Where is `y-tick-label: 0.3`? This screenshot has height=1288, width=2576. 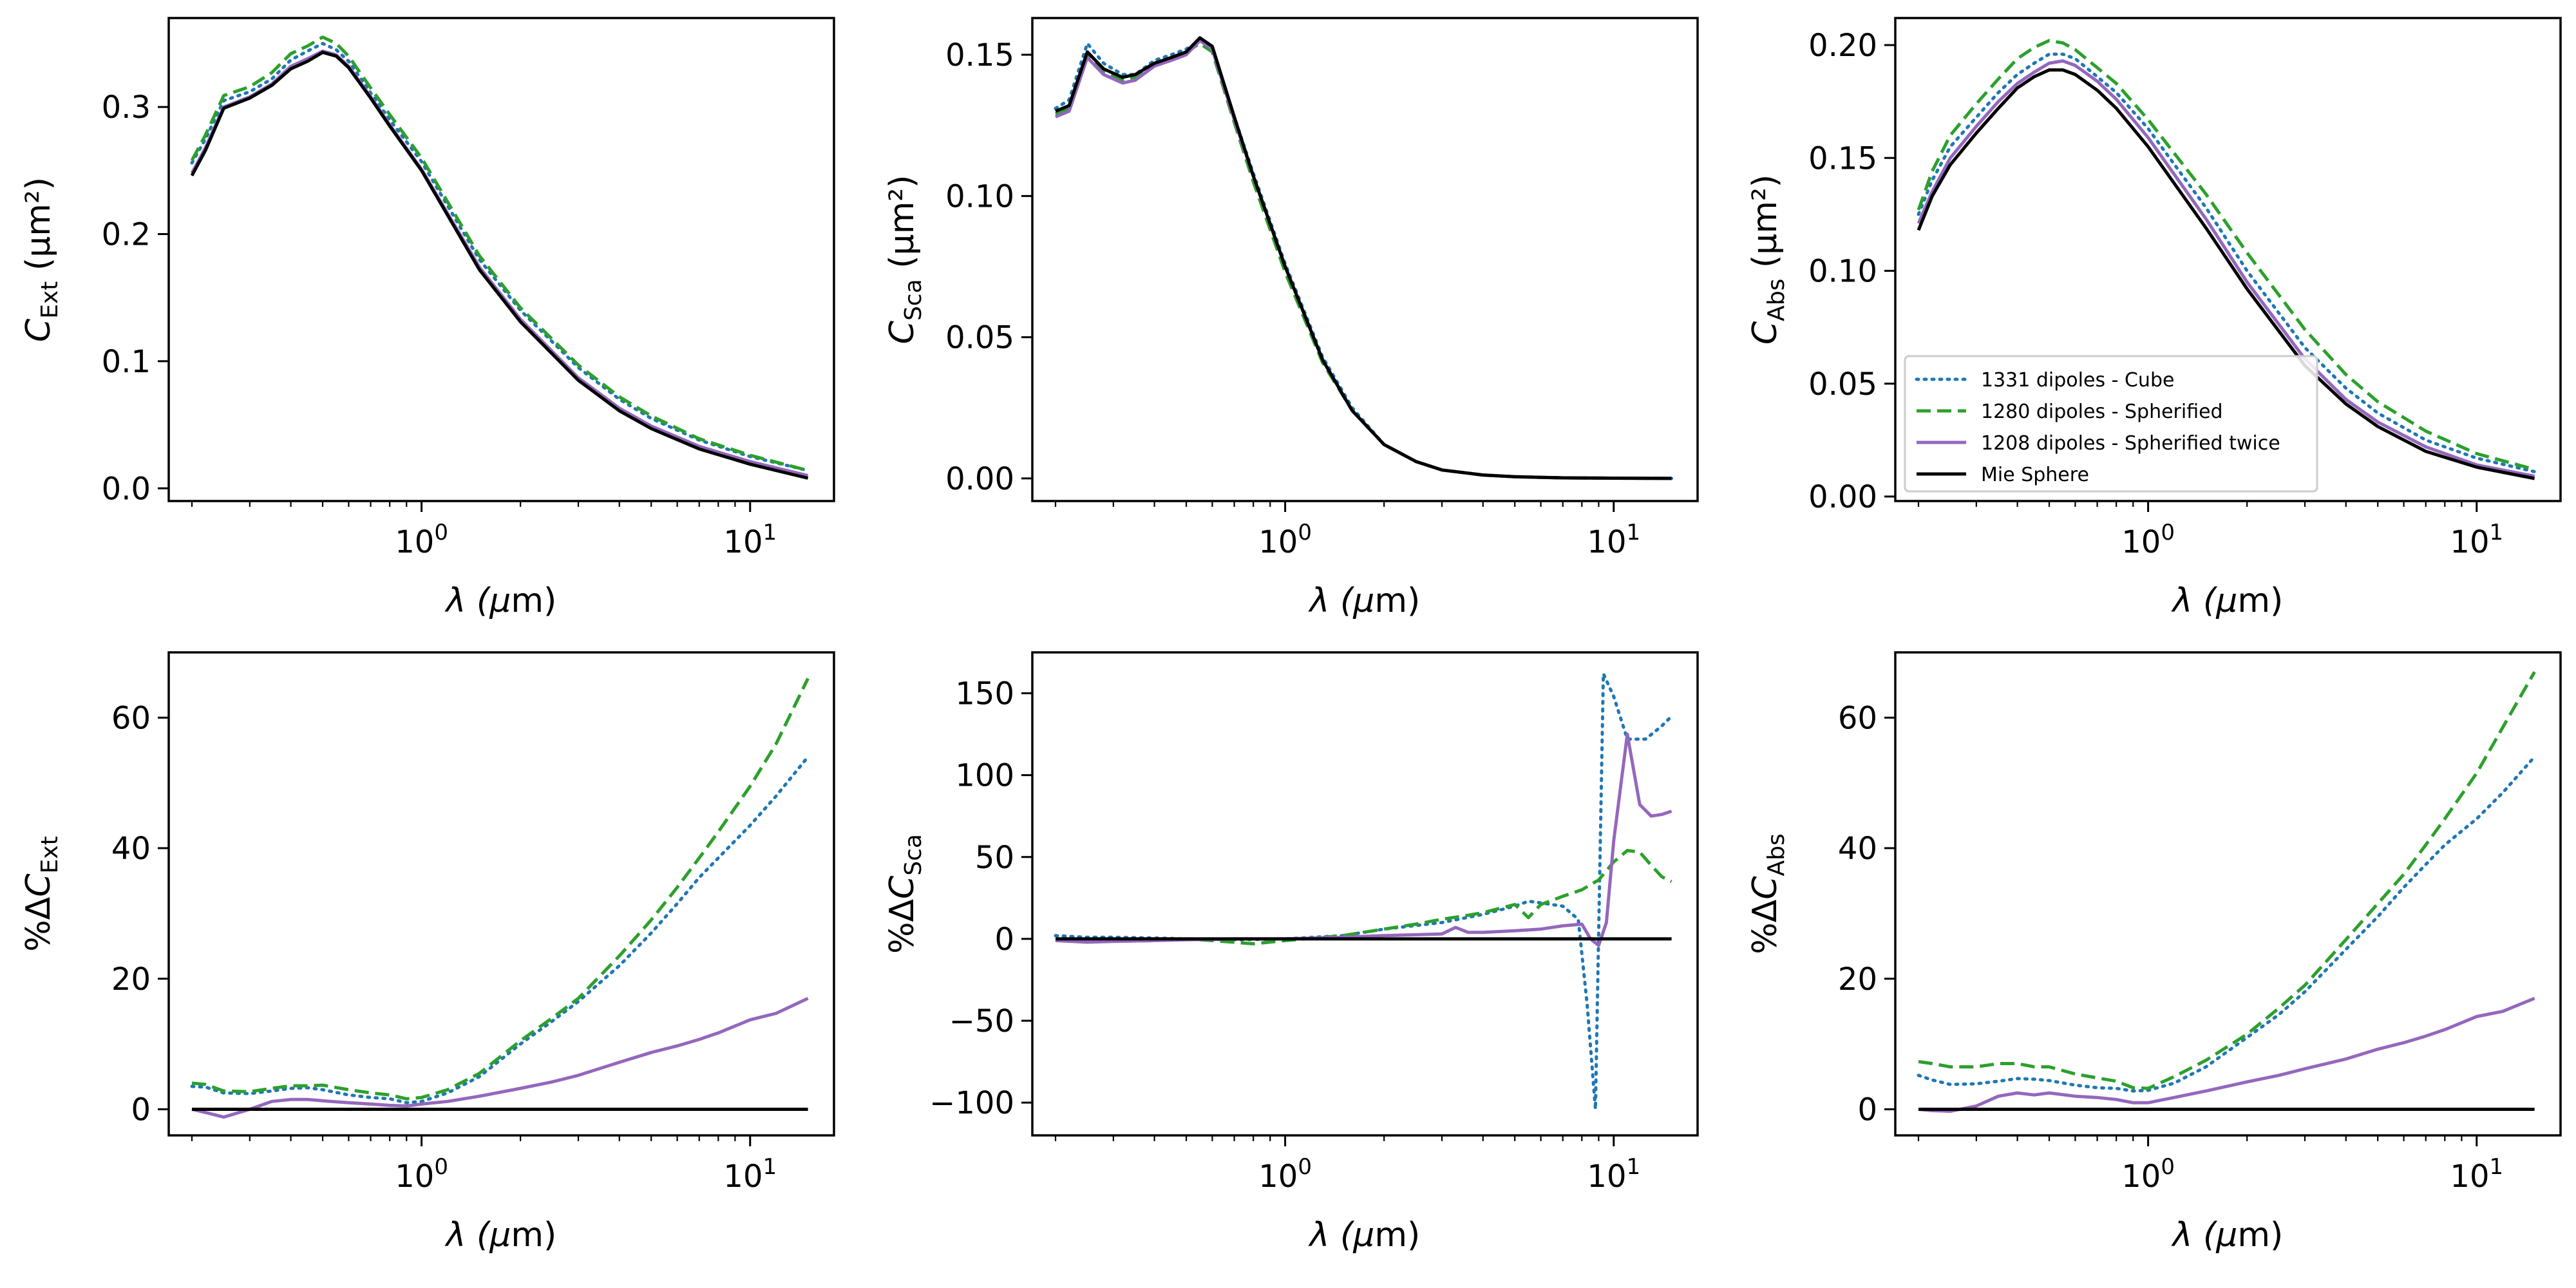
y-tick-label: 0.3 is located at coordinates (127, 108).